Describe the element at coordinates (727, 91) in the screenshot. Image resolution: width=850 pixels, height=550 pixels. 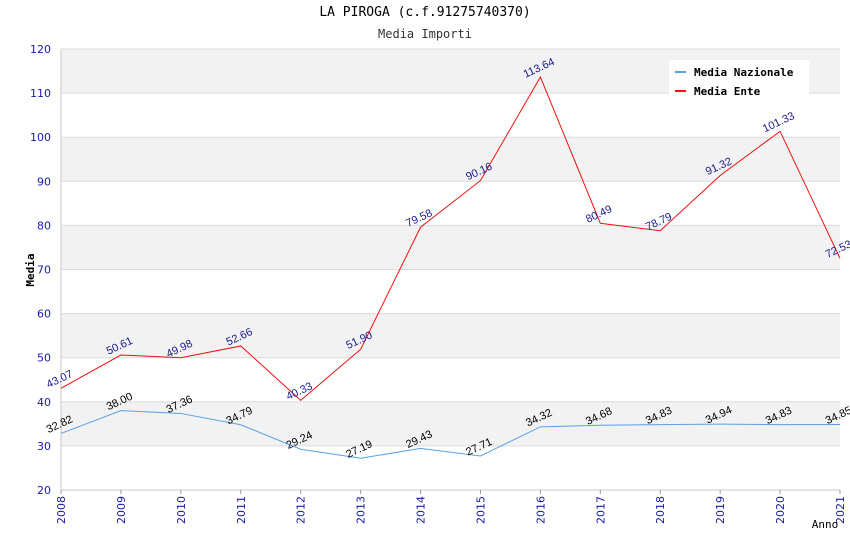
I see `legend-entry: Media Ente` at that location.